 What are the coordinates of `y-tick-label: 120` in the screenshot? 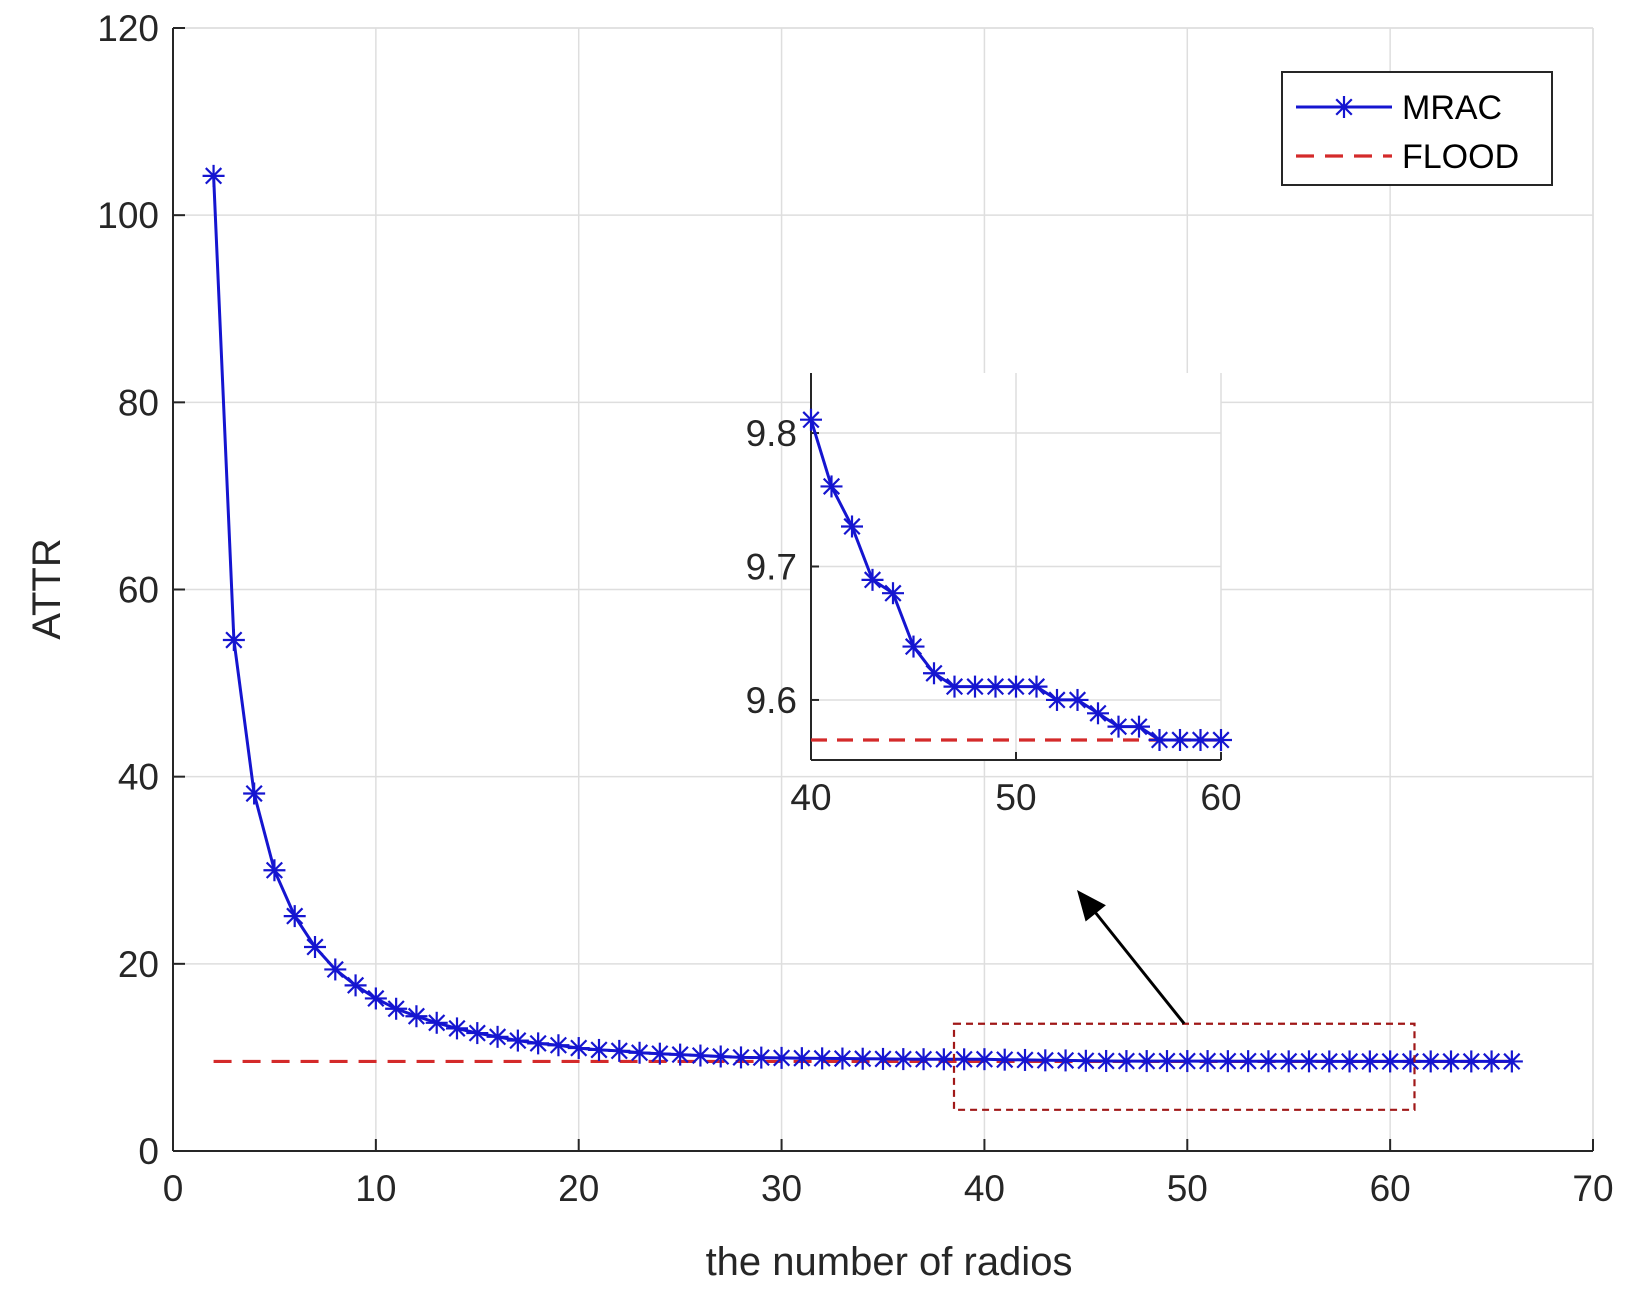 It's located at (128, 28).